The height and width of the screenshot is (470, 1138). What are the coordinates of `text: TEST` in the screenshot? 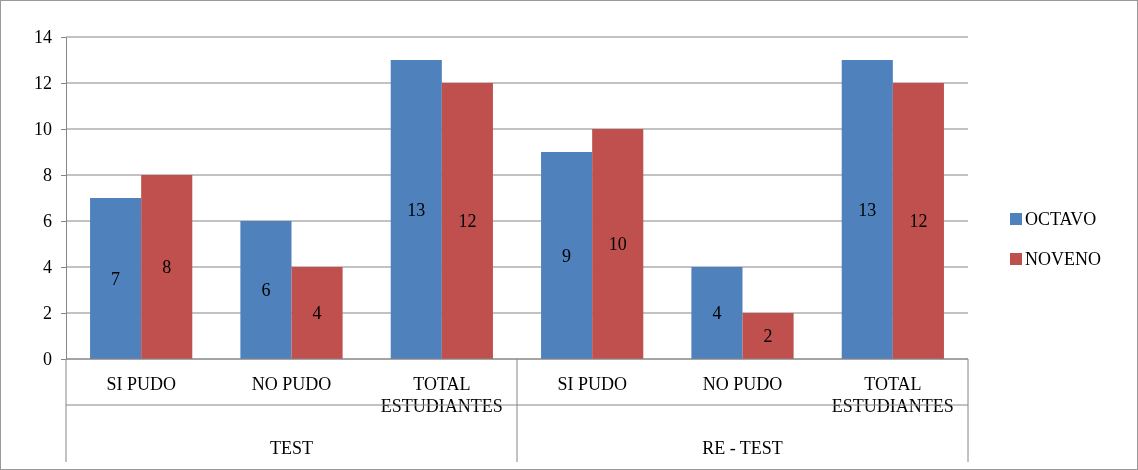 It's located at (291, 448).